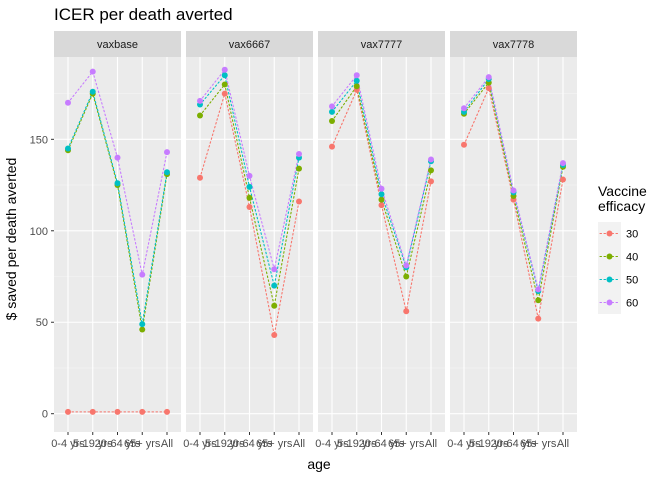 This screenshot has width=672, height=480. I want to click on y-tick-label: 50, so click(42, 323).